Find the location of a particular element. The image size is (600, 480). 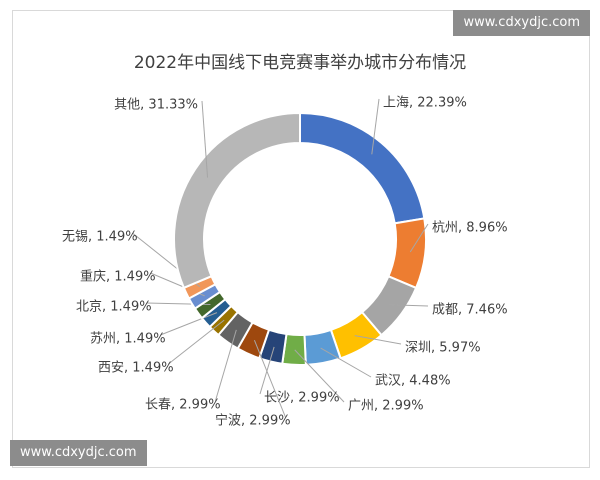

data-label-12: 重庆, 1.49% is located at coordinates (118, 277).